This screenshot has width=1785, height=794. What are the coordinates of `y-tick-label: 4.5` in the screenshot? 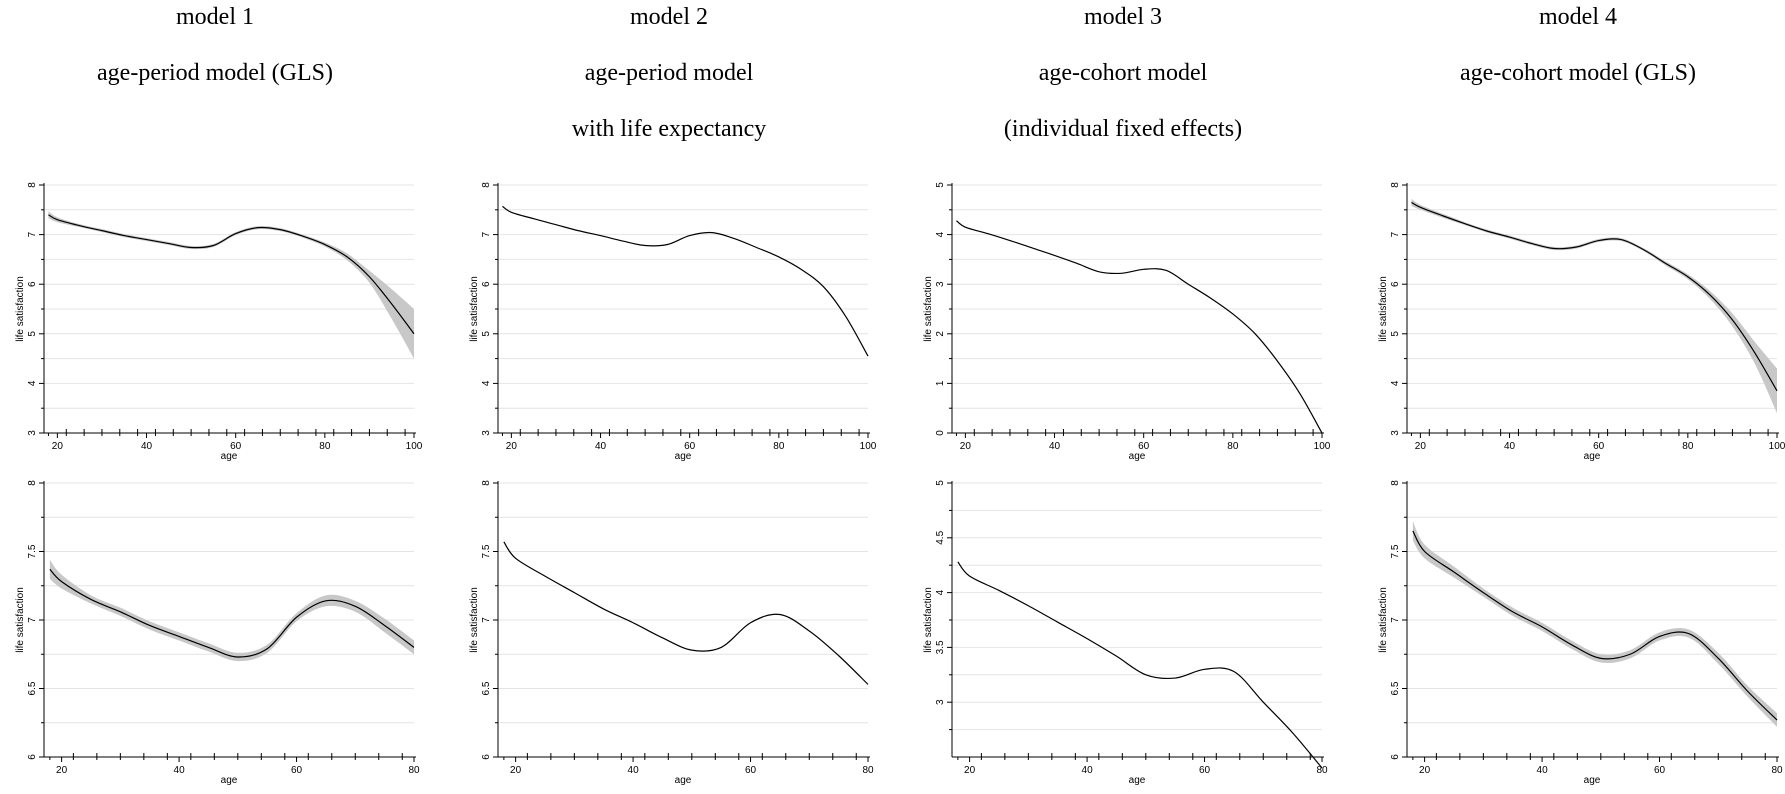 It's located at (940, 537).